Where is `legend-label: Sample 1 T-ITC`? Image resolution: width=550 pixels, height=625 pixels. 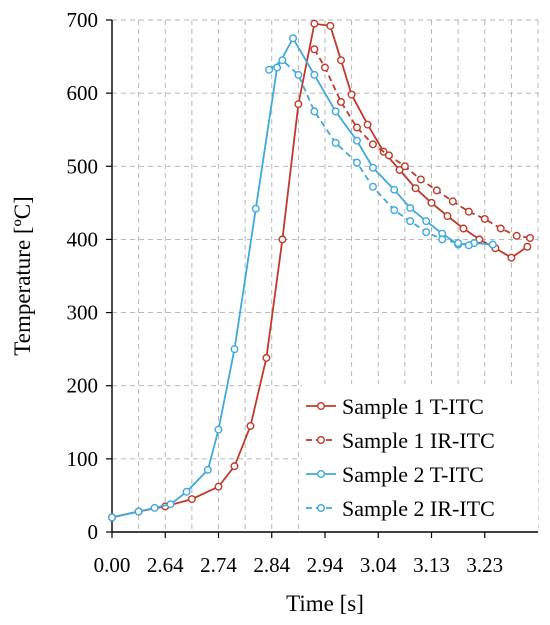
legend-label: Sample 1 T-ITC is located at coordinates (413, 406).